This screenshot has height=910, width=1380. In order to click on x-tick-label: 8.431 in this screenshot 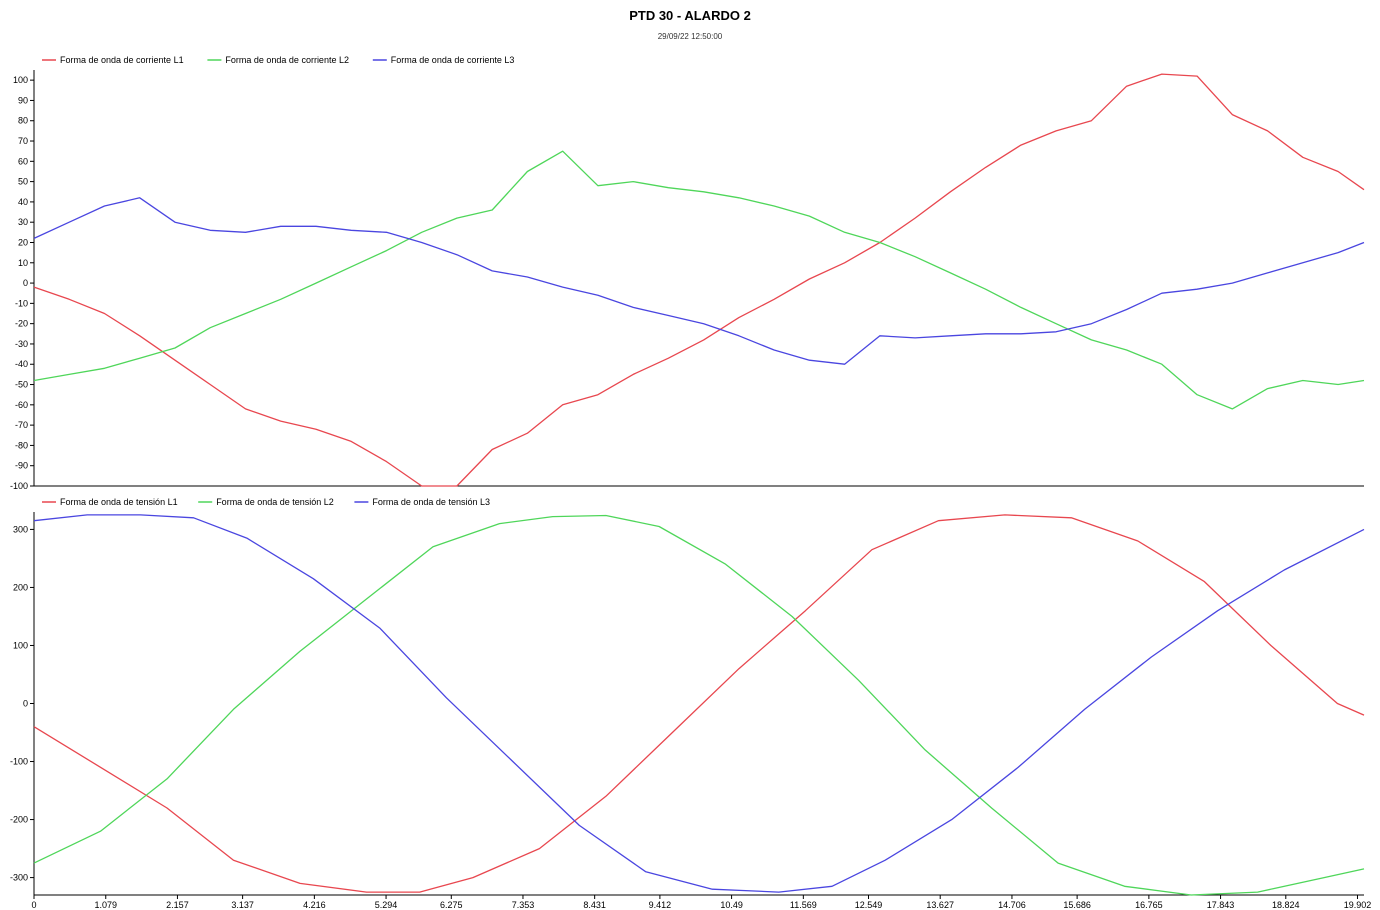, I will do `click(594, 905)`.